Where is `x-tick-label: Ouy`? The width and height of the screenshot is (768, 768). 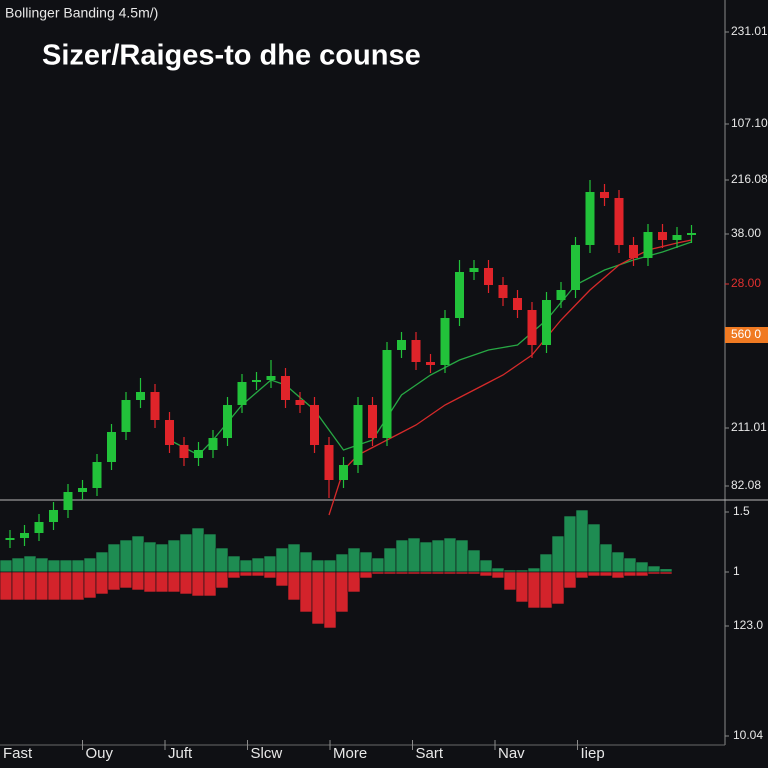 x-tick-label: Ouy is located at coordinates (100, 753).